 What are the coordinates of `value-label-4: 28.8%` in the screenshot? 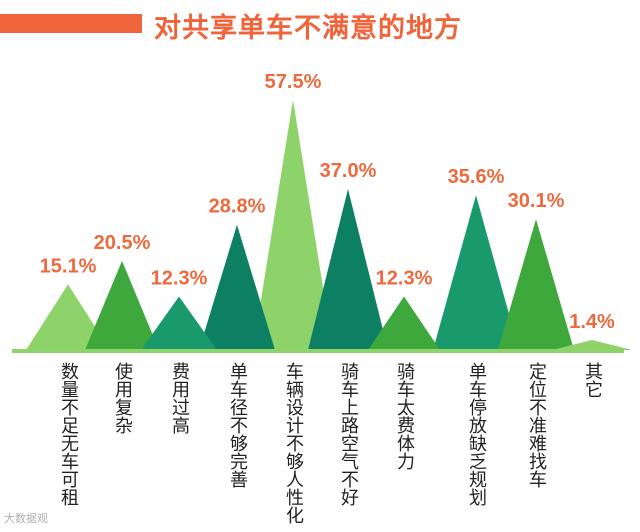 It's located at (237, 207).